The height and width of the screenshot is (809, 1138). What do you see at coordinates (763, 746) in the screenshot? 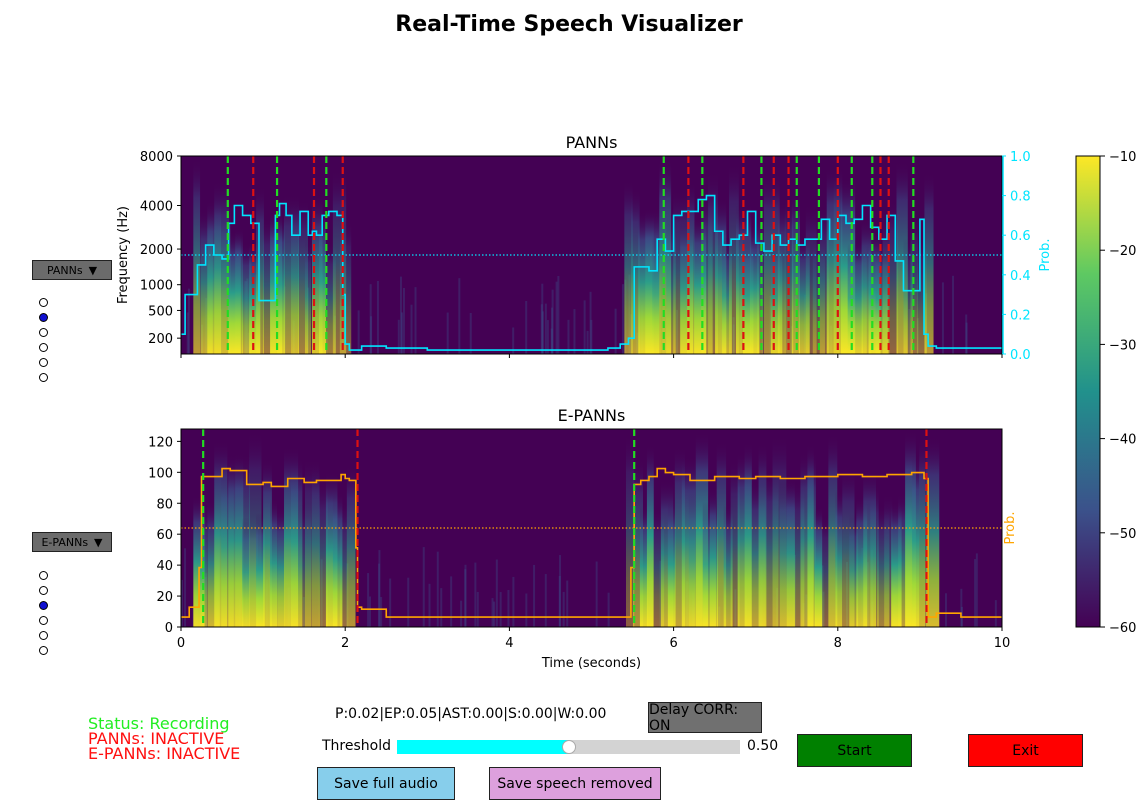
I see `threshold-value: 0.50` at bounding box center [763, 746].